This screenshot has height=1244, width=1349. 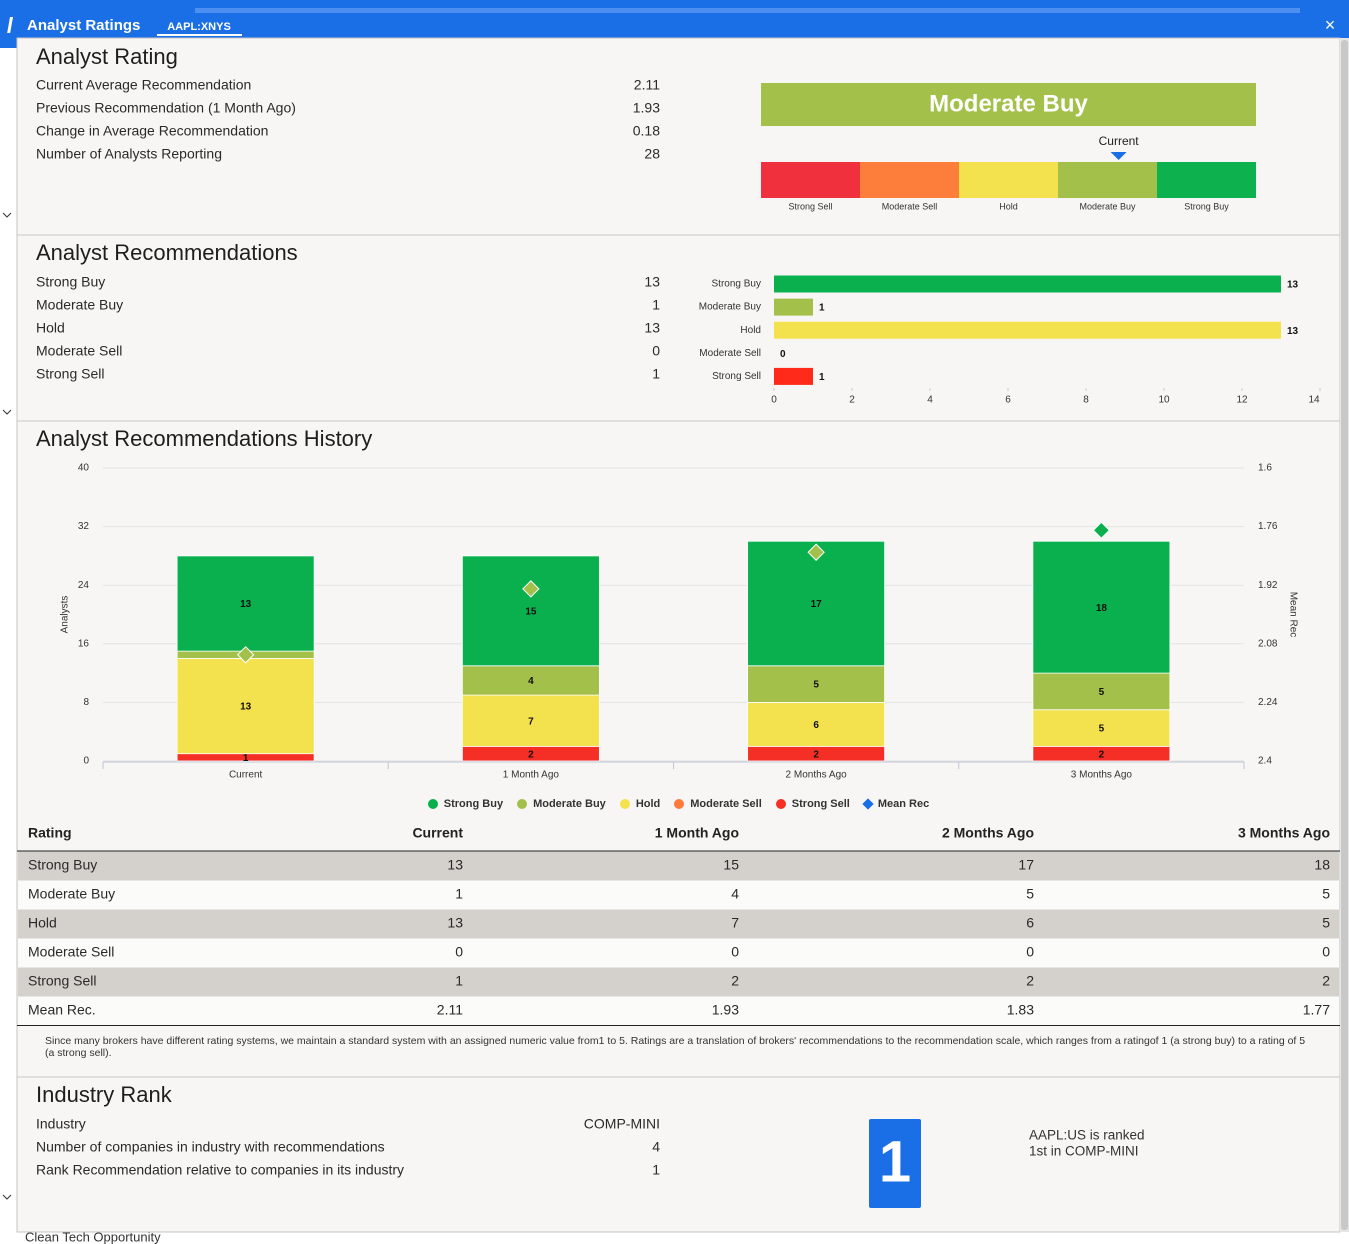 I want to click on y-tick-label: 0, so click(x=86, y=761).